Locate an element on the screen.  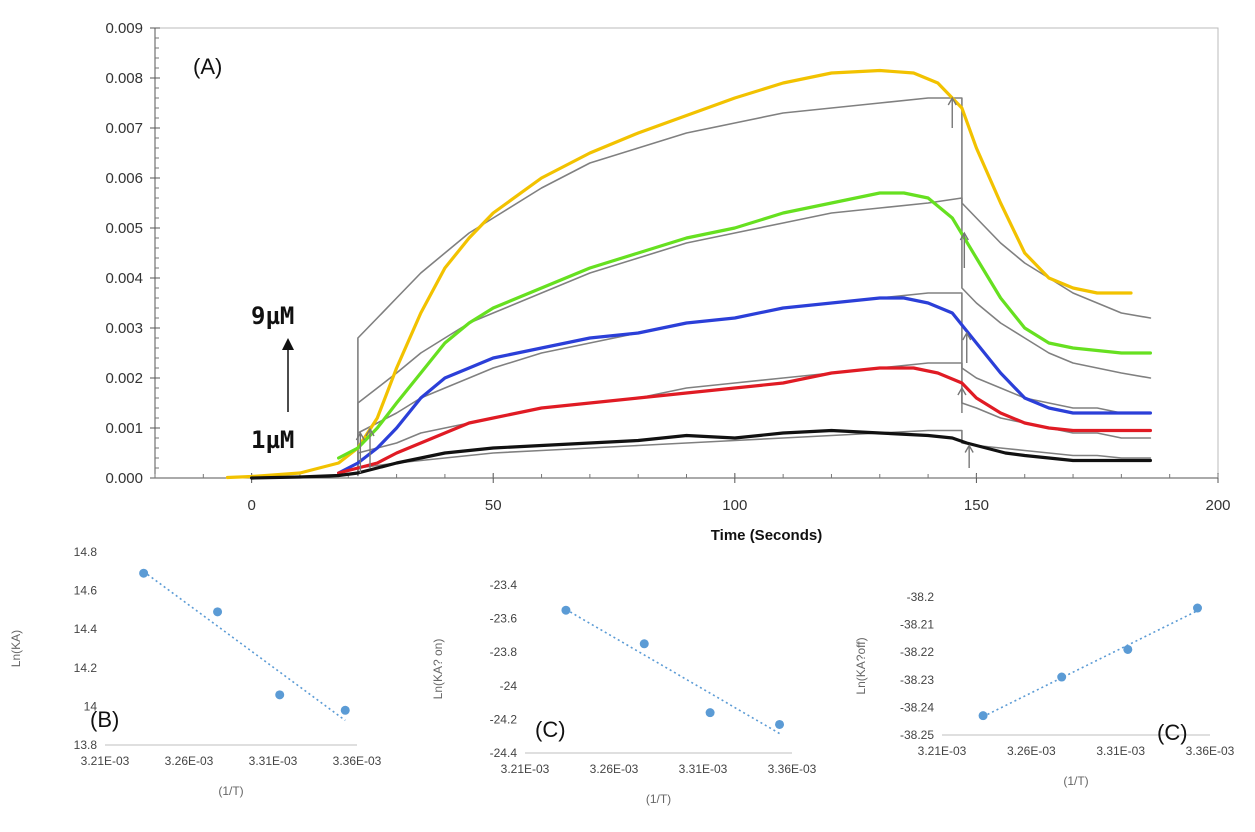
y-tick-label: 0.000 is located at coordinates (124, 478).